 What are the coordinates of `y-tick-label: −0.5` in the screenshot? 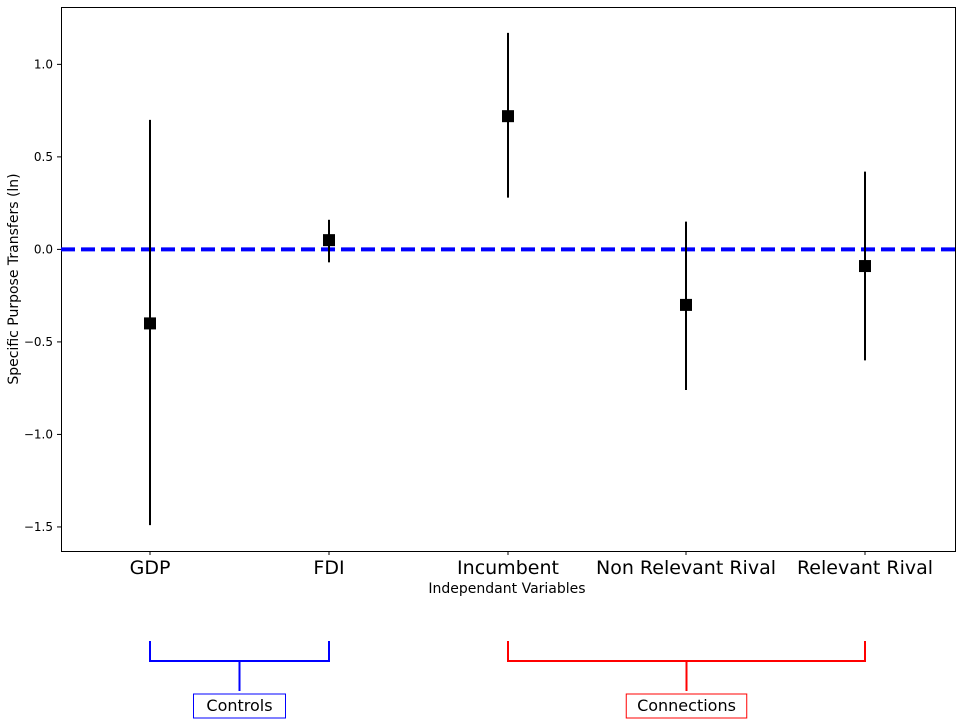 It's located at (38, 342).